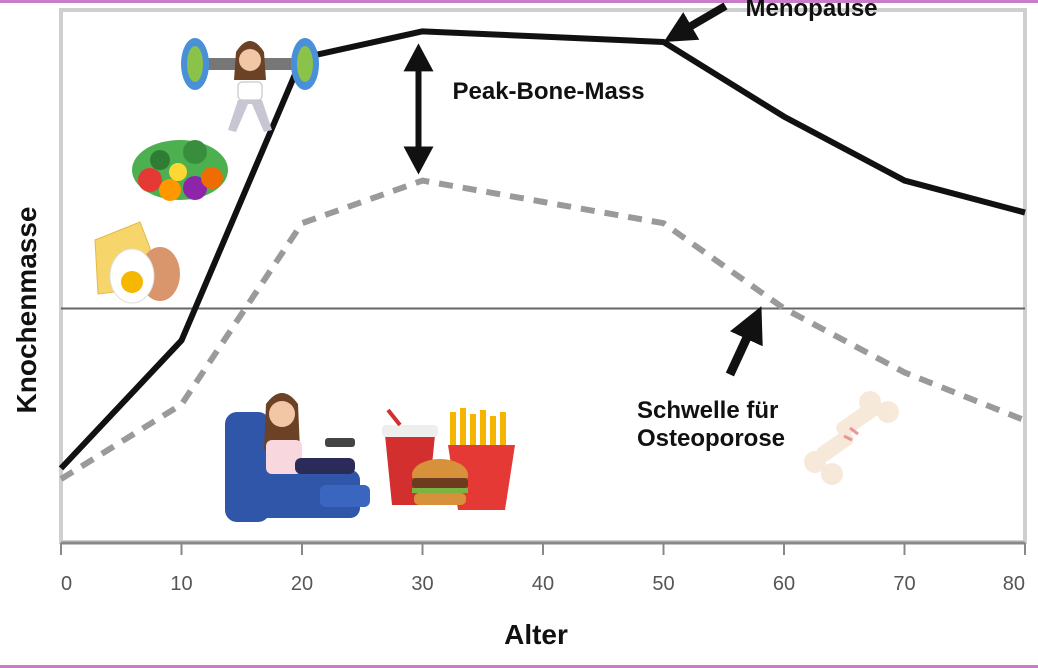 The image size is (1038, 668). What do you see at coordinates (180, 170) in the screenshot?
I see `vegetables-icon` at bounding box center [180, 170].